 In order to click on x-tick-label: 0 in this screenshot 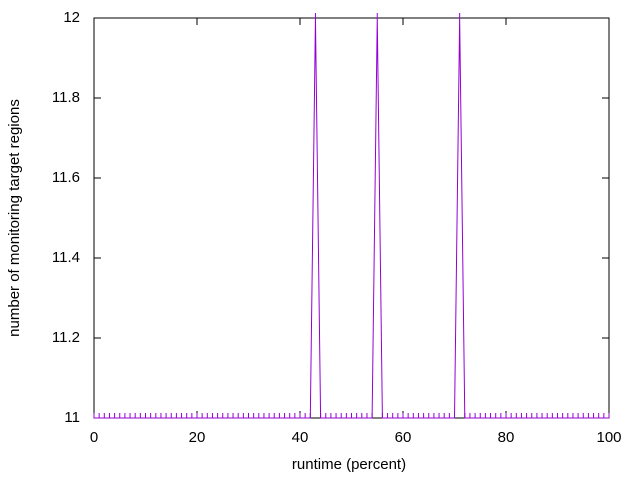, I will do `click(94, 437)`.